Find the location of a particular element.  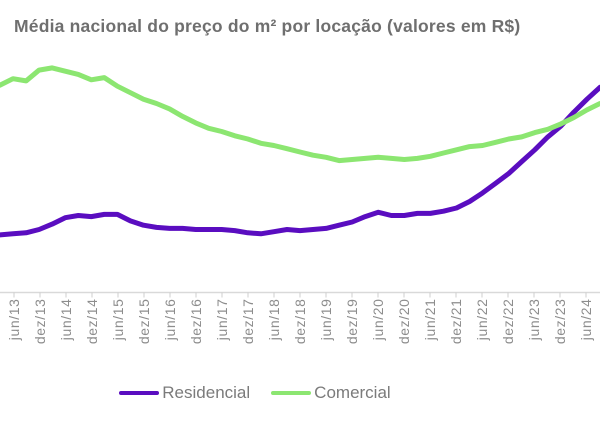

x-axis-tick-label: dez/16 is located at coordinates (196, 322).